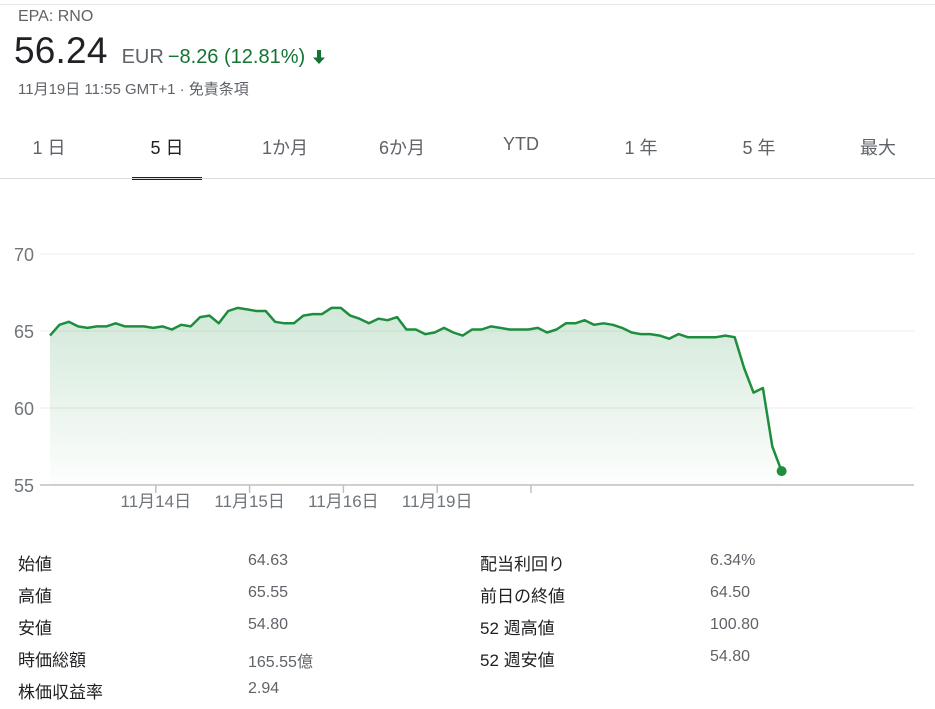 The image size is (935, 709). I want to click on stat-pe-label: 株価収益率, so click(60, 692).